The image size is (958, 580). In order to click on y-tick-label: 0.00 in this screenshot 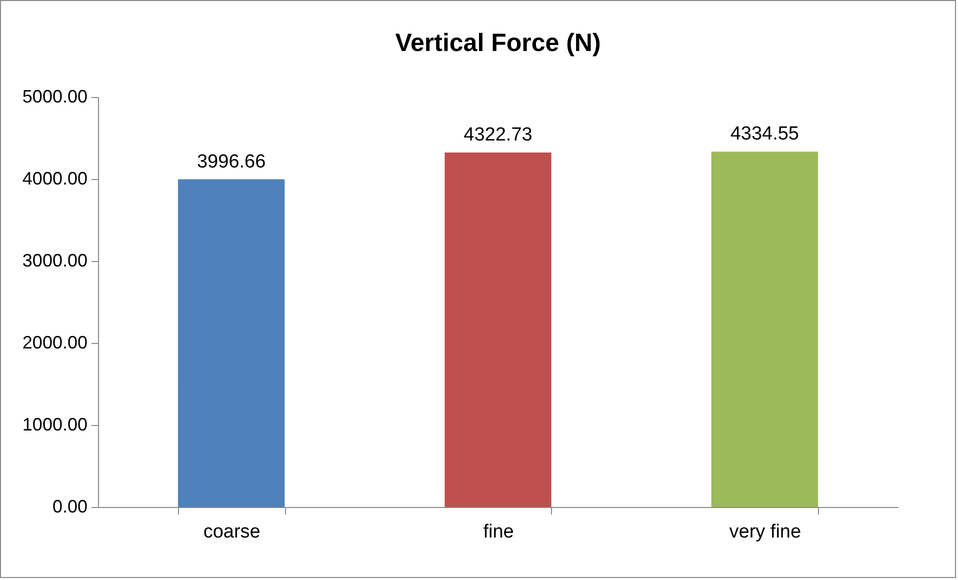, I will do `click(70, 506)`.